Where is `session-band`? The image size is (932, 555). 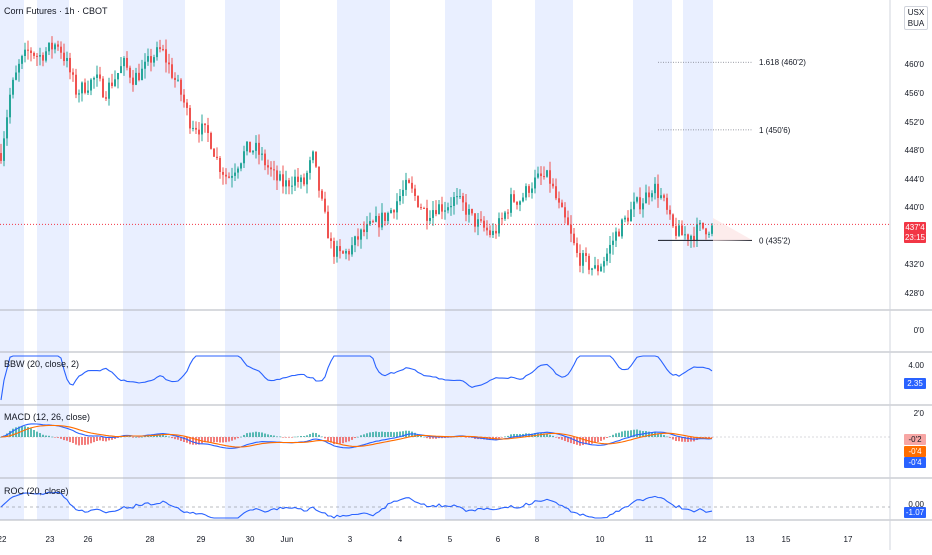 session-band is located at coordinates (12, 260).